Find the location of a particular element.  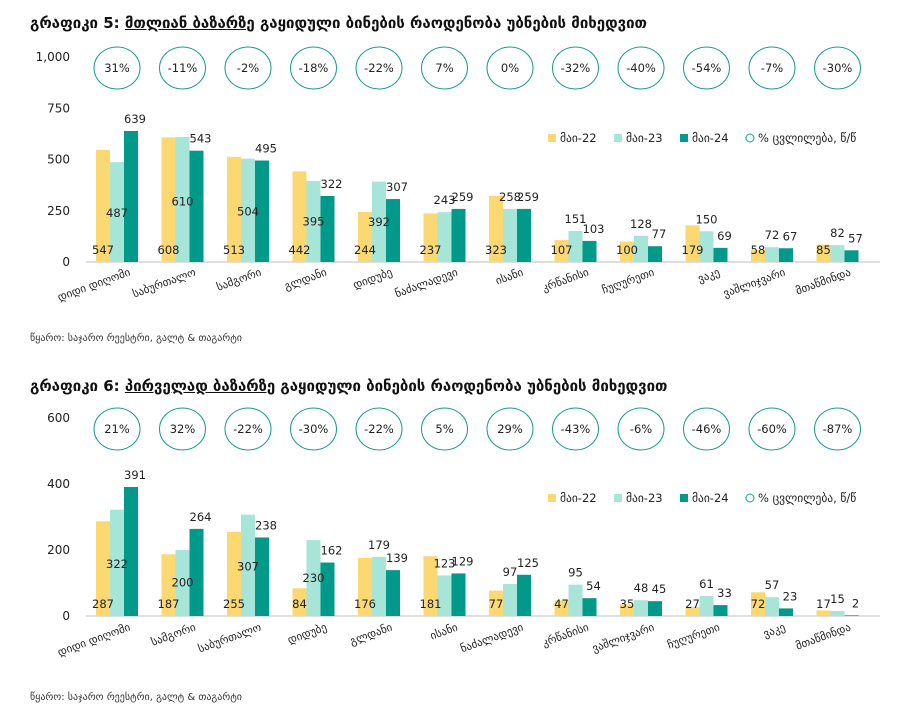

change-label: -46% is located at coordinates (707, 429).